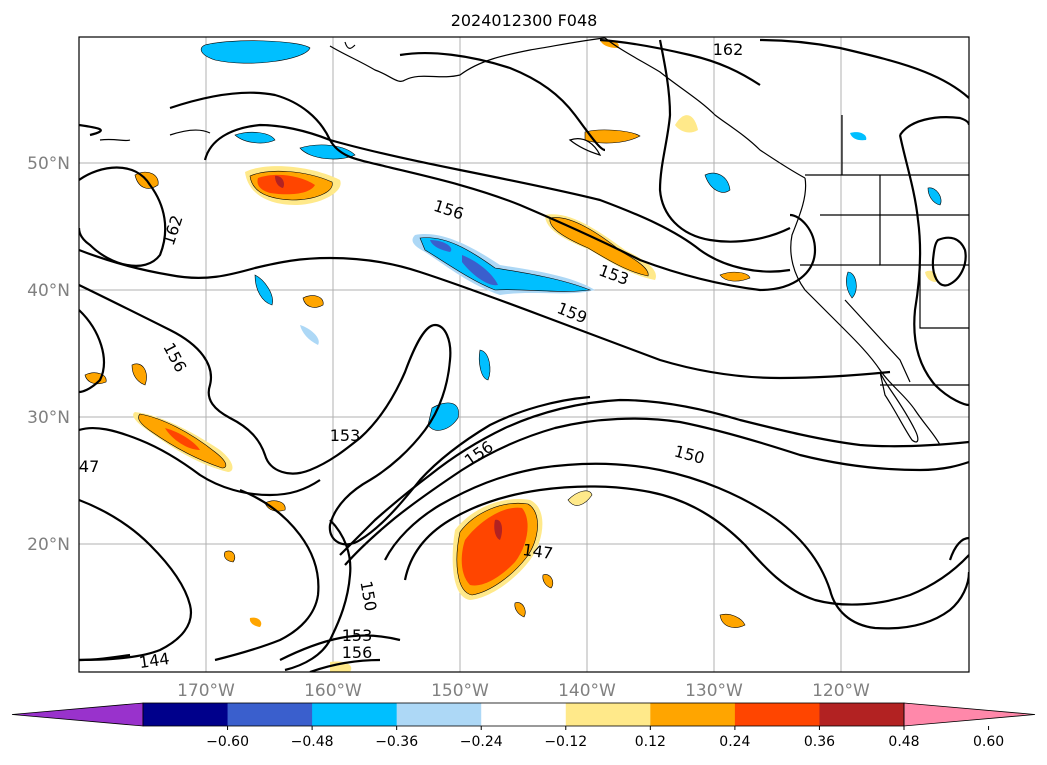  What do you see at coordinates (48, 291) in the screenshot?
I see `lat-label: 40°N` at bounding box center [48, 291].